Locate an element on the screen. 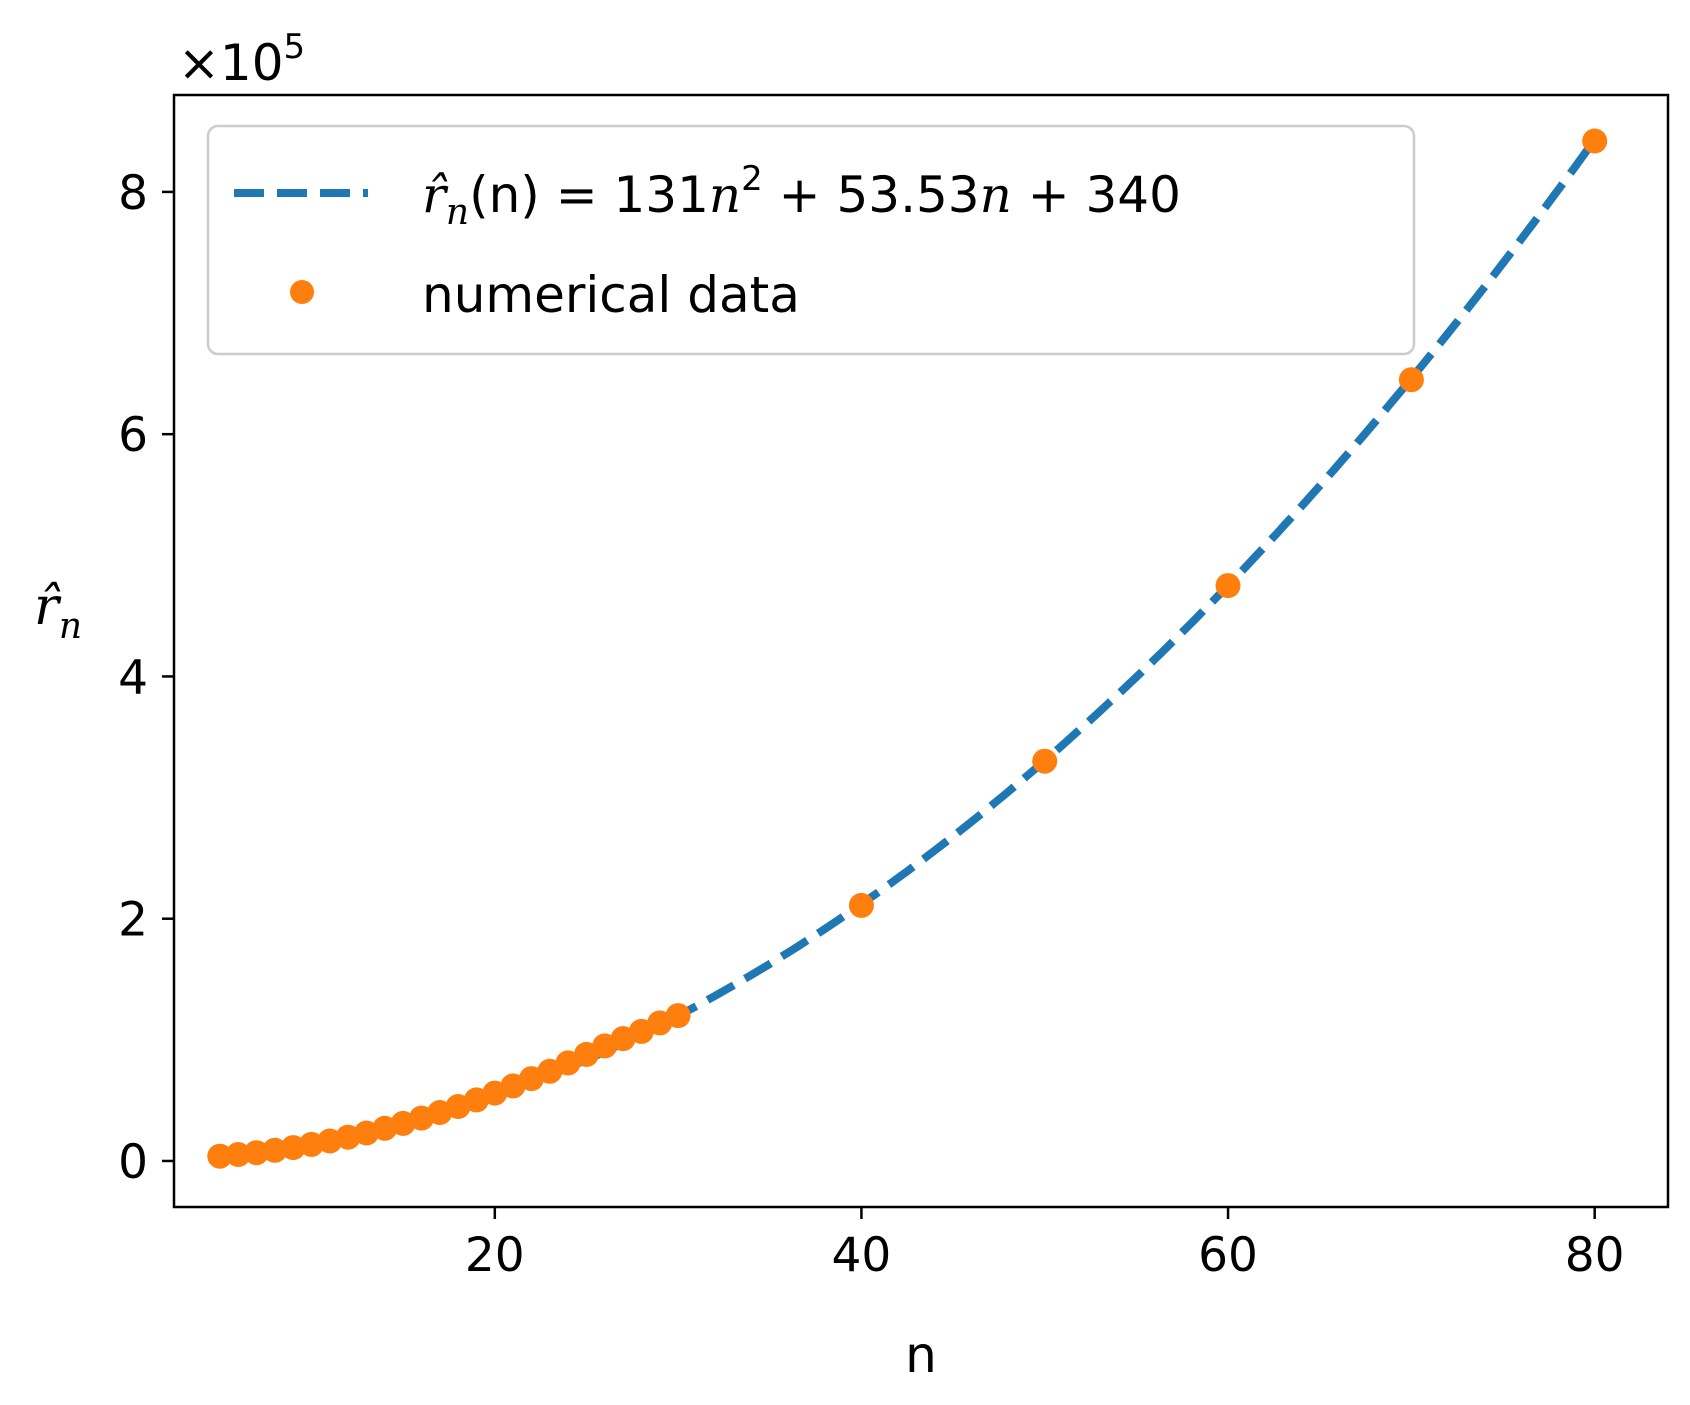 This screenshot has width=1690, height=1405. y-tick-label: 4 is located at coordinates (133, 677).